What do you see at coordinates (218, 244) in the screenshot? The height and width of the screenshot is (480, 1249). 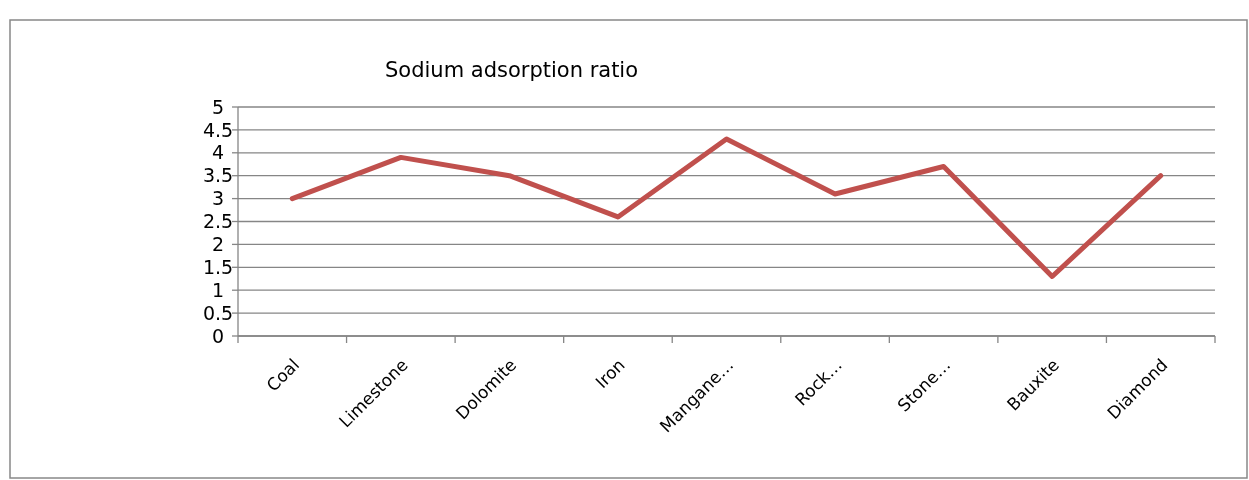 I see `y-tick-label: 2` at bounding box center [218, 244].